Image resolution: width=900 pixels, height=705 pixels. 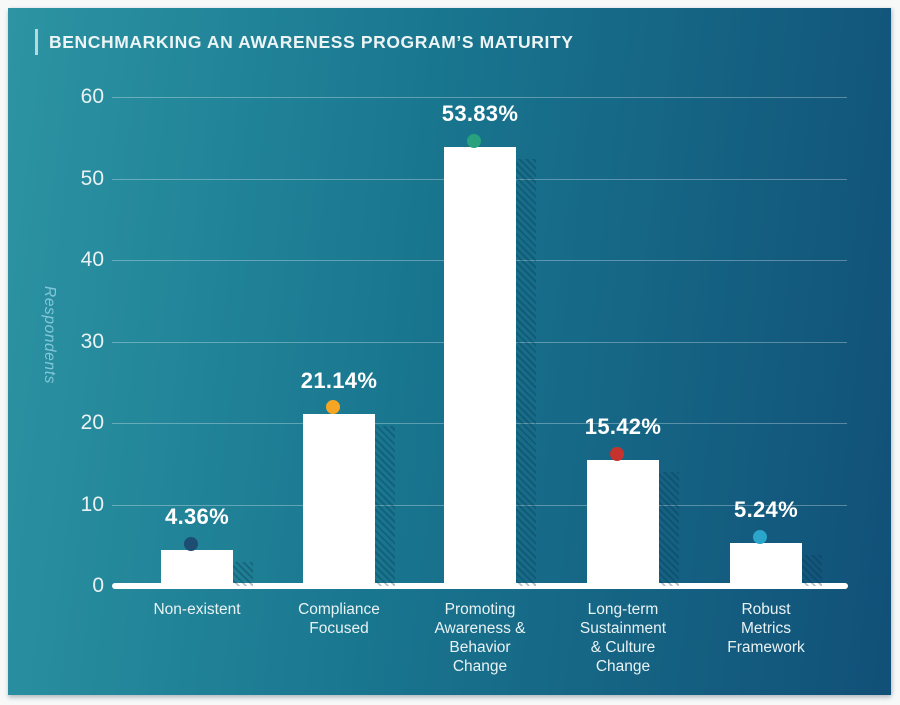 What do you see at coordinates (49, 335) in the screenshot?
I see `y-axis-title: Respondents` at bounding box center [49, 335].